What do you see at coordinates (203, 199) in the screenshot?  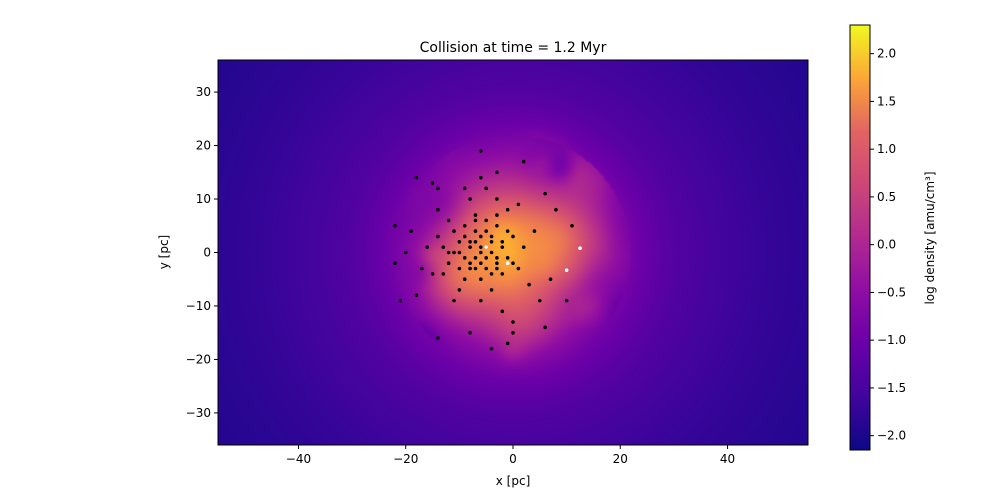 I see `y-tick-label: 10` at bounding box center [203, 199].